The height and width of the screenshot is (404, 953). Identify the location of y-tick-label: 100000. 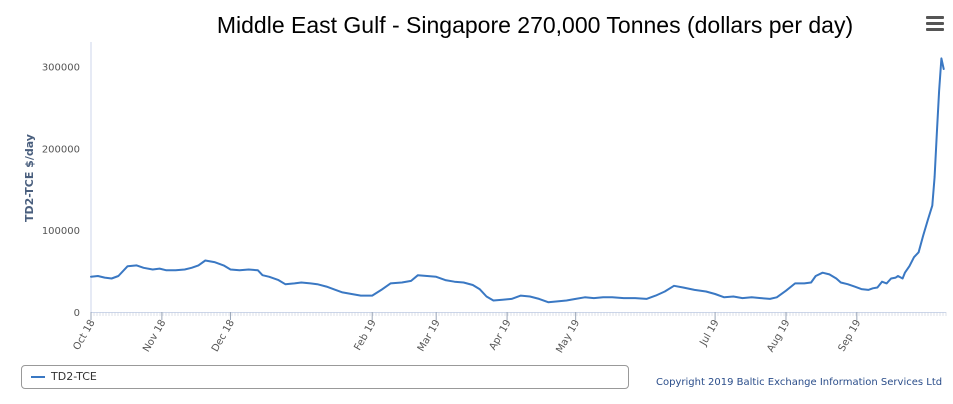
(61, 231).